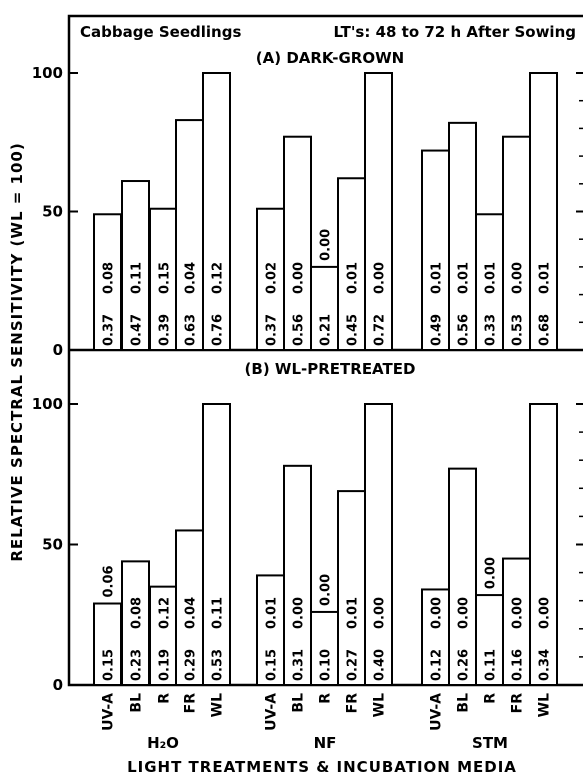 The width and height of the screenshot is (583, 779). Describe the element at coordinates (330, 58) in the screenshot. I see `panel-title: (A) DARK-GROWN` at that location.